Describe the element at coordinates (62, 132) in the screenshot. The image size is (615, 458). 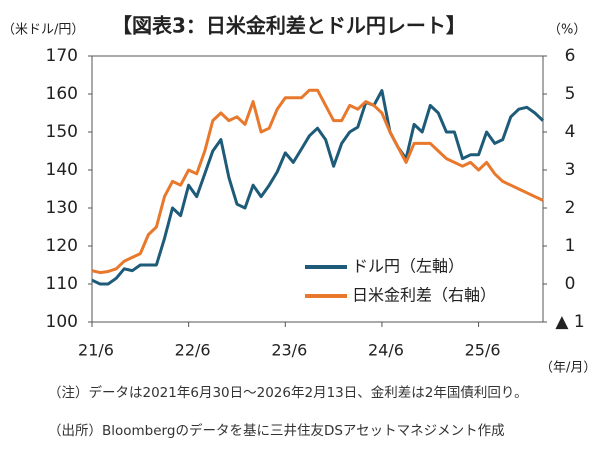
I see `y-tick-label: 150` at that location.